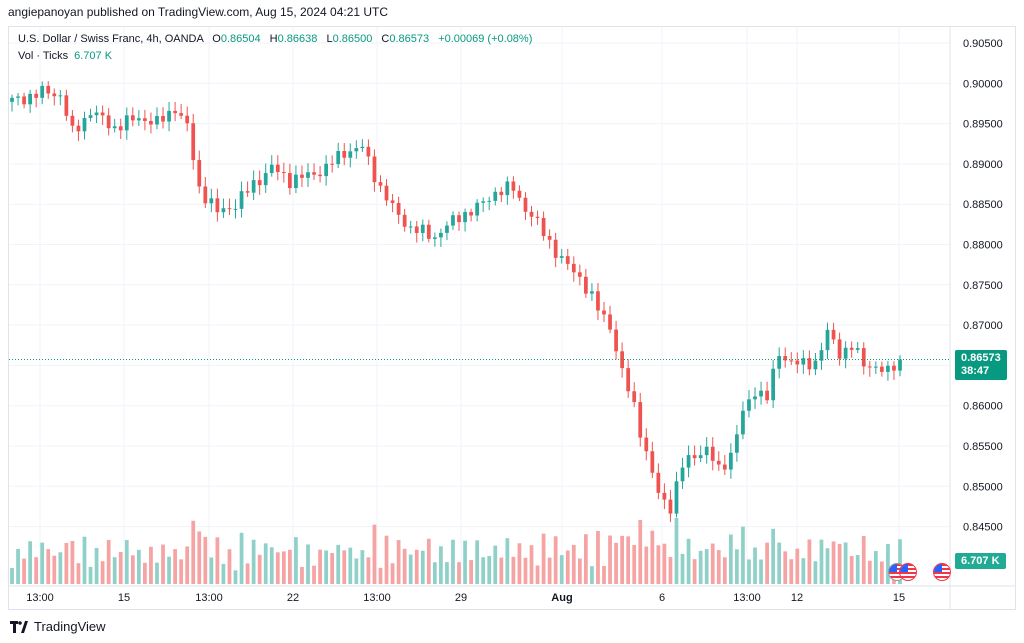 The image size is (1024, 643). What do you see at coordinates (111, 39) in the screenshot?
I see `symbol-label: U.S. Dollar / Swiss Franc, 4h, OANDA` at bounding box center [111, 39].